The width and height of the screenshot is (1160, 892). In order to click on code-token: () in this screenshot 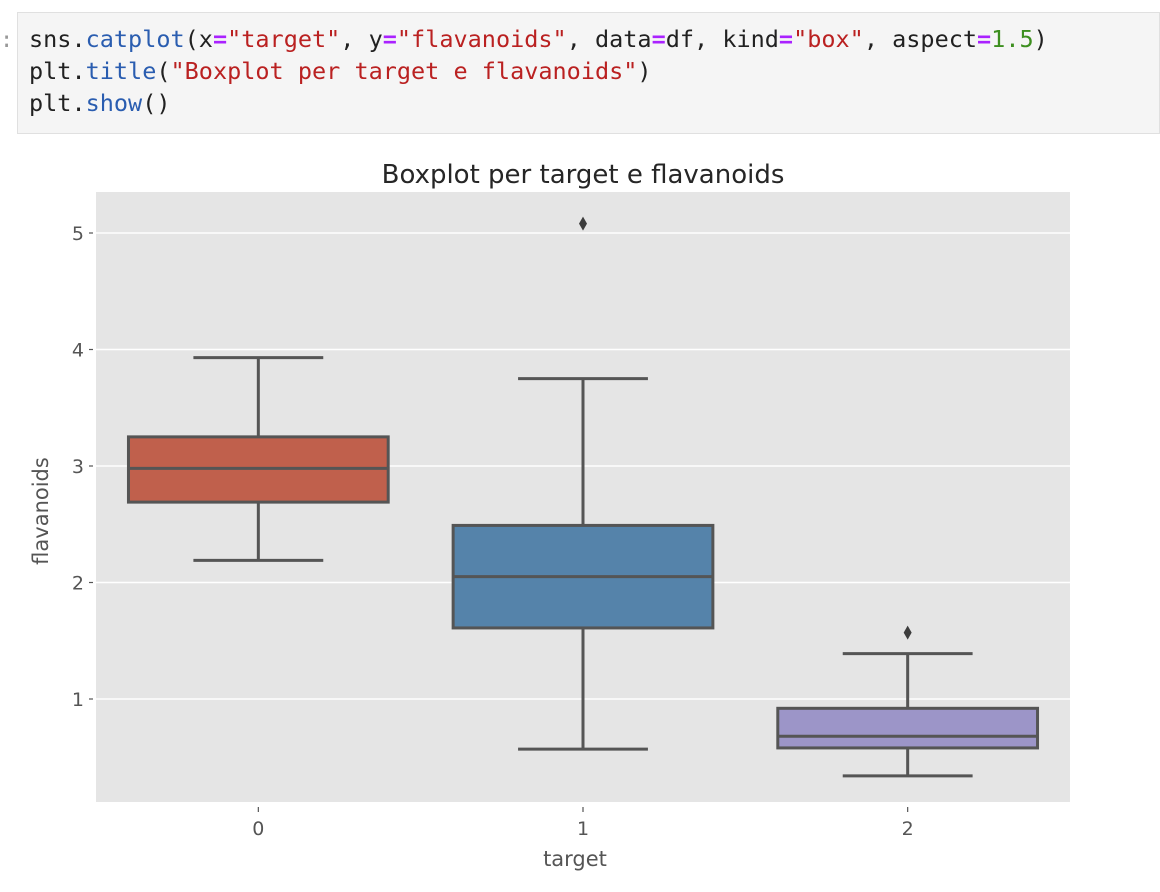, I will do `click(156, 103)`.